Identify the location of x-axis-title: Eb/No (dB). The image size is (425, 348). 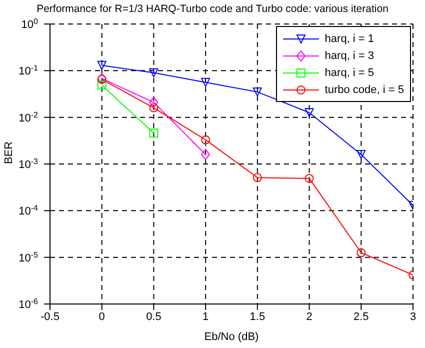
(231, 337).